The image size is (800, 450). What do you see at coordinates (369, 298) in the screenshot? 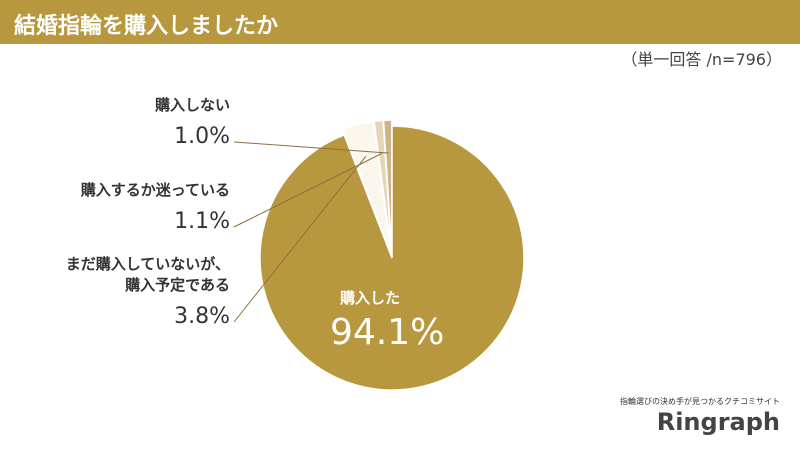
I see `slice-label: 購入した` at bounding box center [369, 298].